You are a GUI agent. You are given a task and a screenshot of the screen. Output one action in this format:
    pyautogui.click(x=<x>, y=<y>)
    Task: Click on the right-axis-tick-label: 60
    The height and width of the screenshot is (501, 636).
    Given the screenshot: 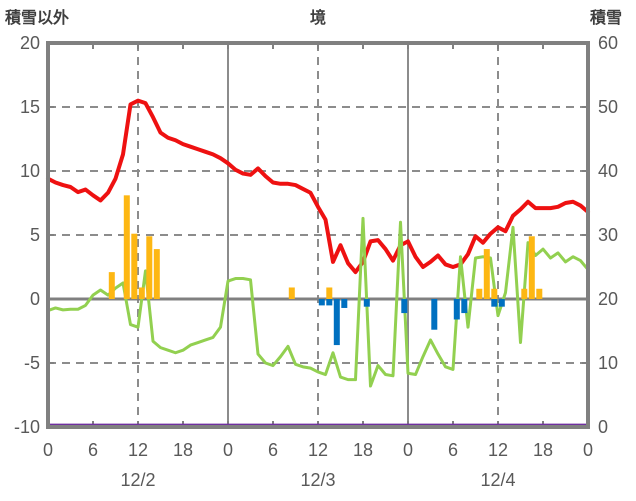 What is the action you would take?
    pyautogui.click(x=608, y=43)
    